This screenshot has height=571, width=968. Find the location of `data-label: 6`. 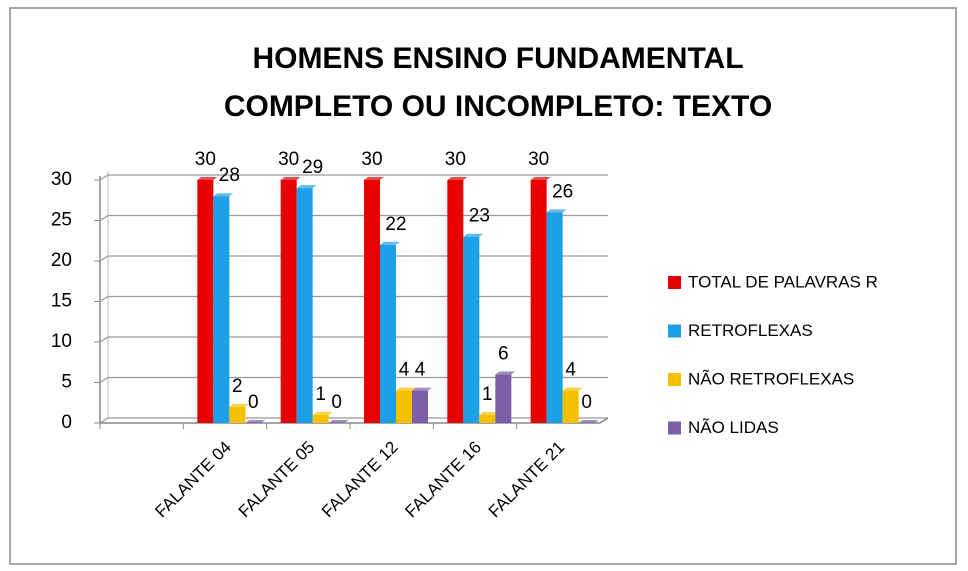

data-label: 6 is located at coordinates (503, 353).